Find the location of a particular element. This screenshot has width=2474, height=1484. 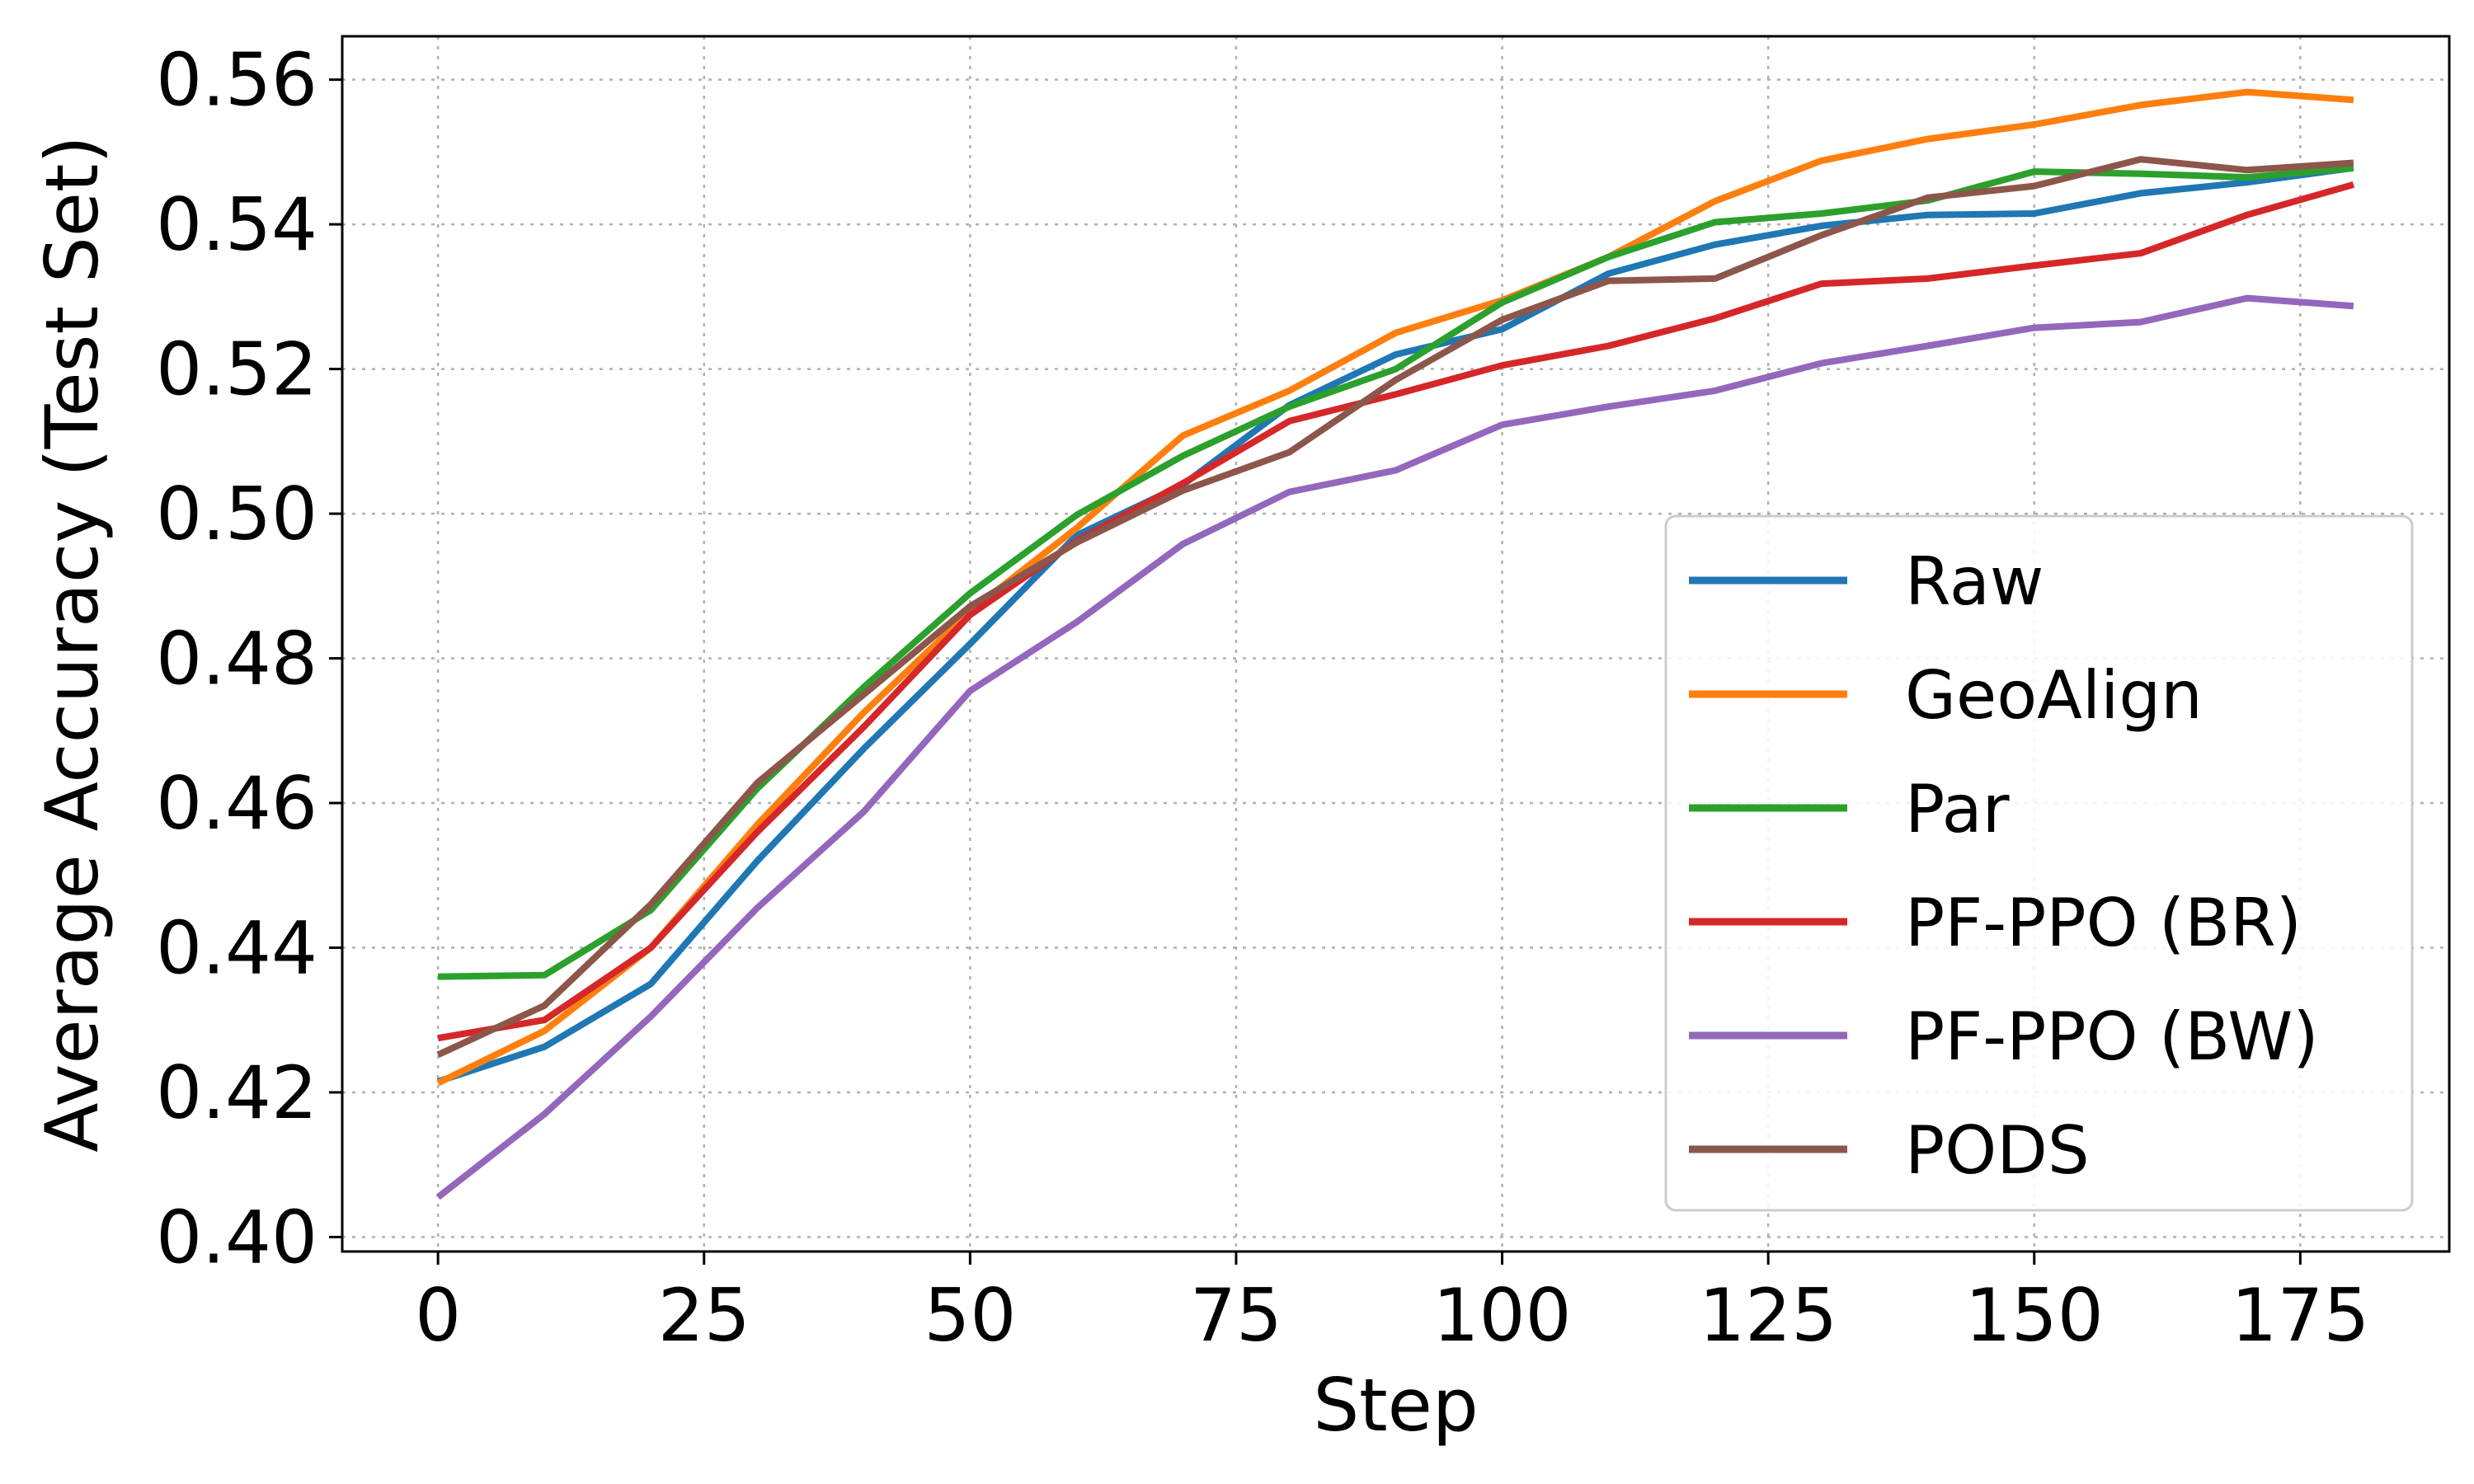

x-tick-label: 150 is located at coordinates (2034, 1315).